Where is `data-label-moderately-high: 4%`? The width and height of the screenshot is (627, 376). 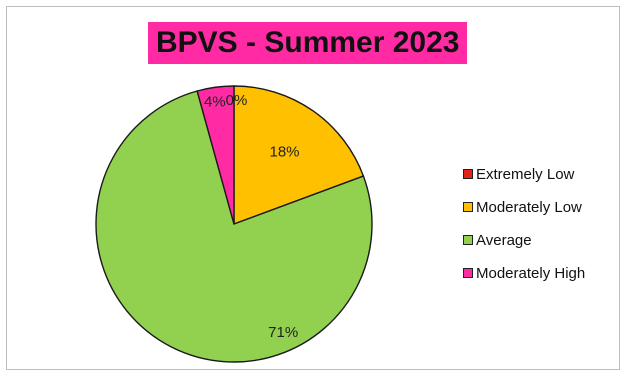 data-label-moderately-high: 4% is located at coordinates (215, 101).